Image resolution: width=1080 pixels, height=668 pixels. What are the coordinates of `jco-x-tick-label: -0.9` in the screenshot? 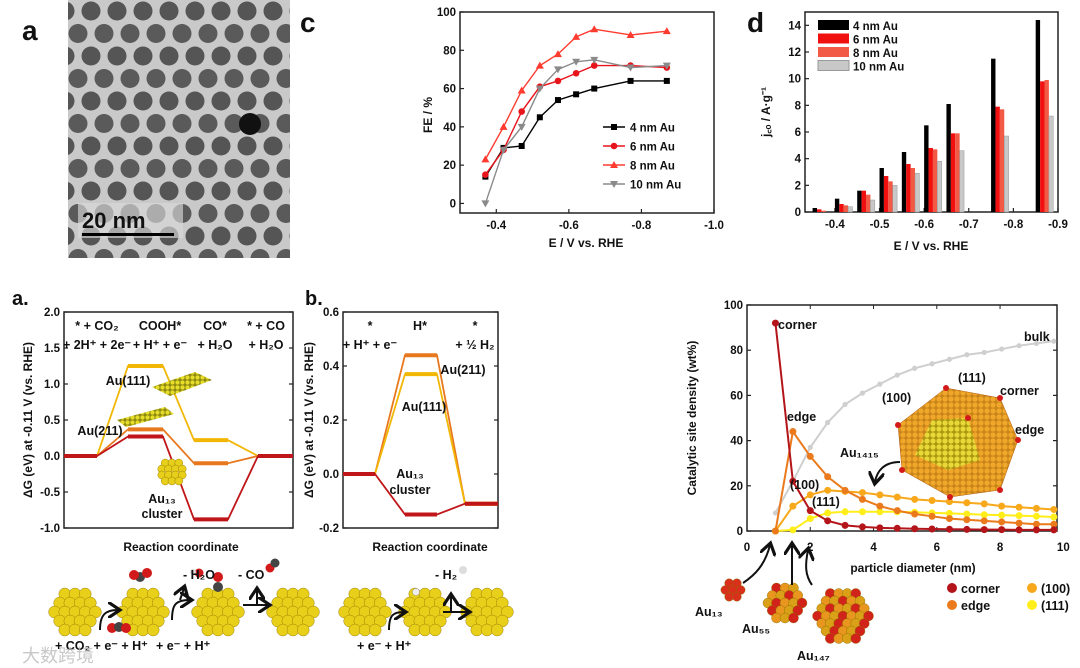 It's located at (1058, 225).